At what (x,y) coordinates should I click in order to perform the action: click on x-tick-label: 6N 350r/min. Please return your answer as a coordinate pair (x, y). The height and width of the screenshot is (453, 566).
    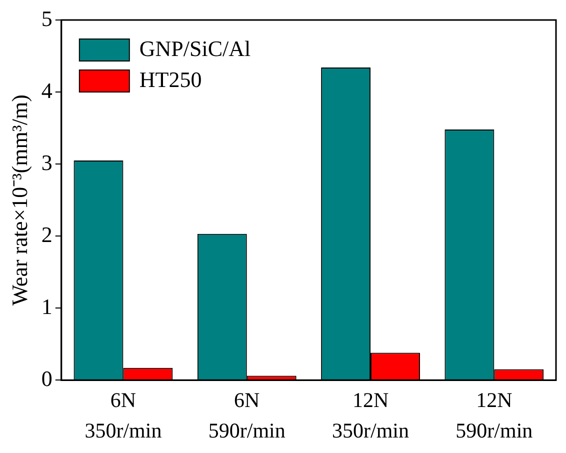
    Looking at the image, I should click on (123, 415).